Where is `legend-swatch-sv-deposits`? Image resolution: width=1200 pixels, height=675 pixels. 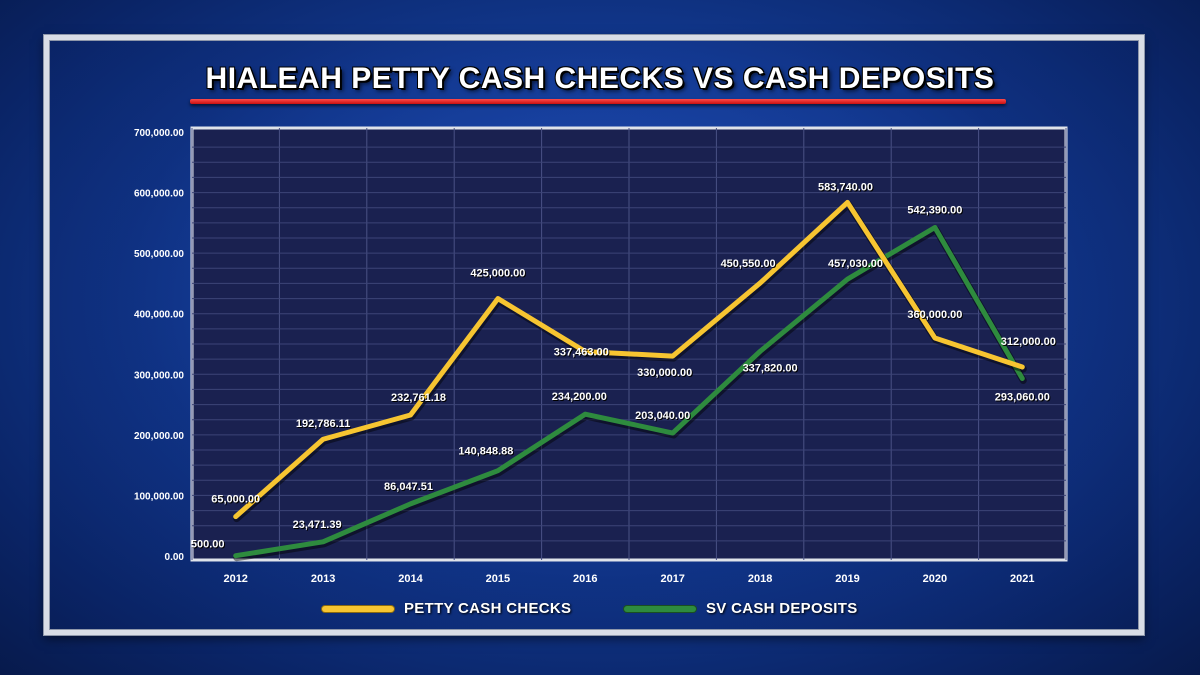 legend-swatch-sv-deposits is located at coordinates (660, 608).